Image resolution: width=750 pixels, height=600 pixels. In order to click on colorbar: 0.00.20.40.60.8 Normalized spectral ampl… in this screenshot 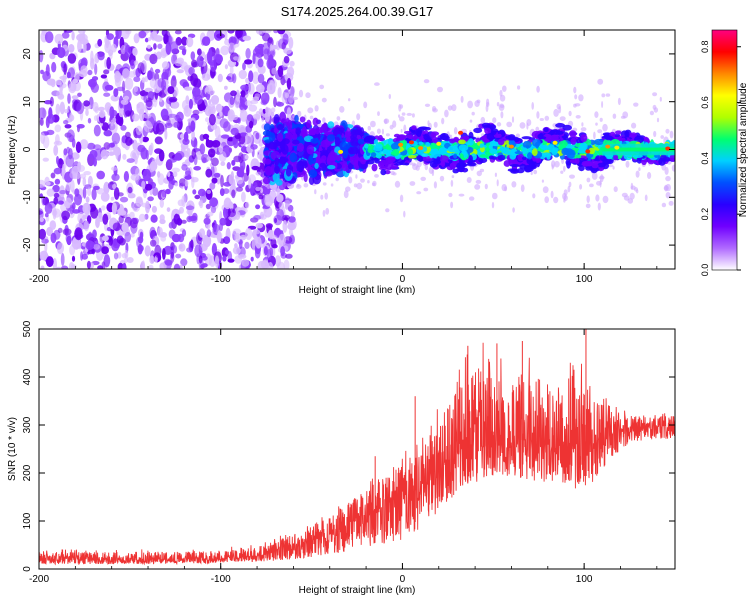, I will do `click(724, 153)`.